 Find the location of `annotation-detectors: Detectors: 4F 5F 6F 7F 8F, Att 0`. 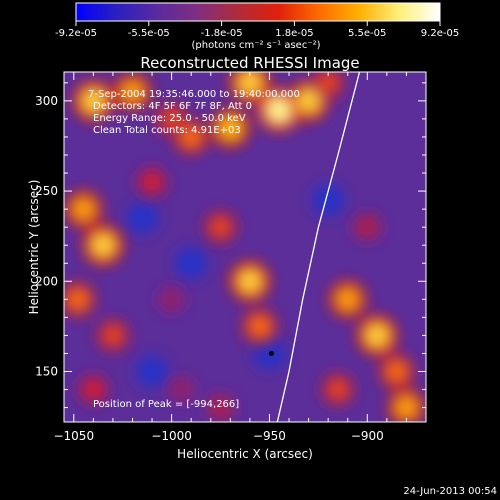

annotation-detectors: Detectors: 4F 5F 6F 7F 8F, Att 0 is located at coordinates (172, 106).